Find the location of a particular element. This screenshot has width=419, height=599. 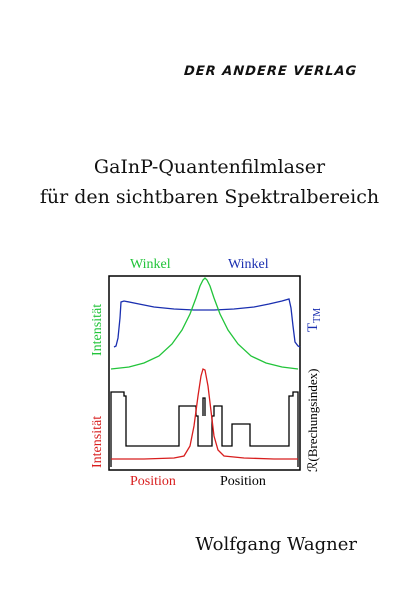

y-label-refractive-index: ℛ(Brechungsindex) is located at coordinates (312, 420).